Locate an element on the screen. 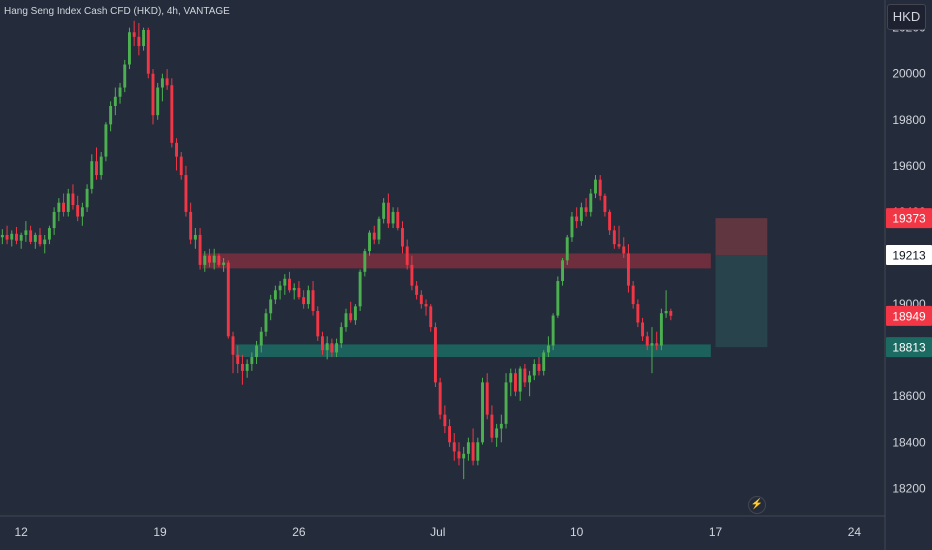  price-label: 18813 is located at coordinates (909, 348).